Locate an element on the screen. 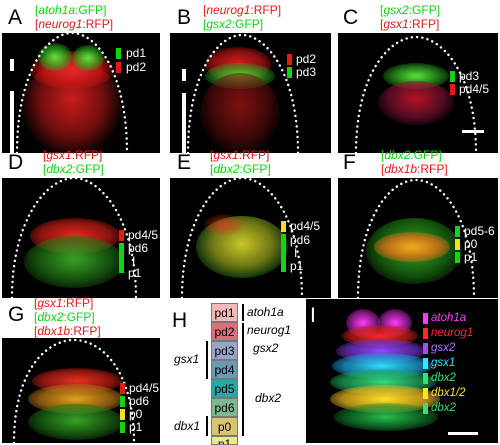 The image size is (500, 445). panel-d-image: pd4/5 pd6 I p1 is located at coordinates (81, 238).